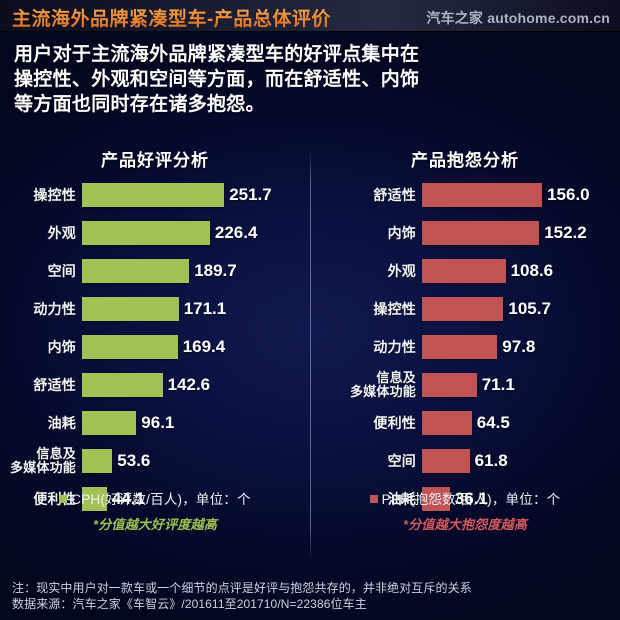  I want to click on bar-value-label: 71.1, so click(498, 384).